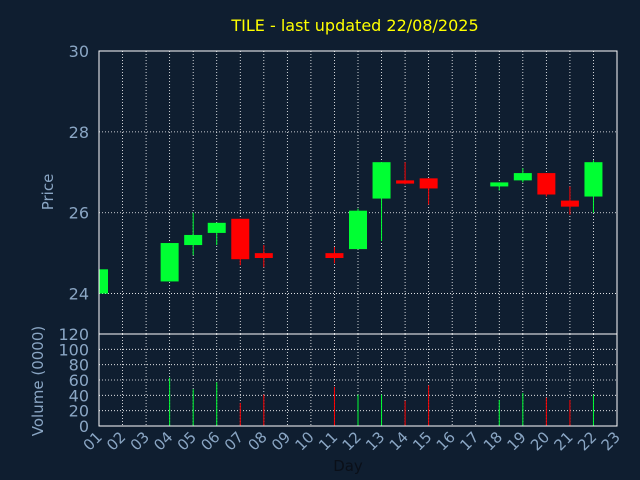 The image size is (640, 480). What do you see at coordinates (38, 381) in the screenshot?
I see `volume-axis-label: Volume (0000)` at bounding box center [38, 381].